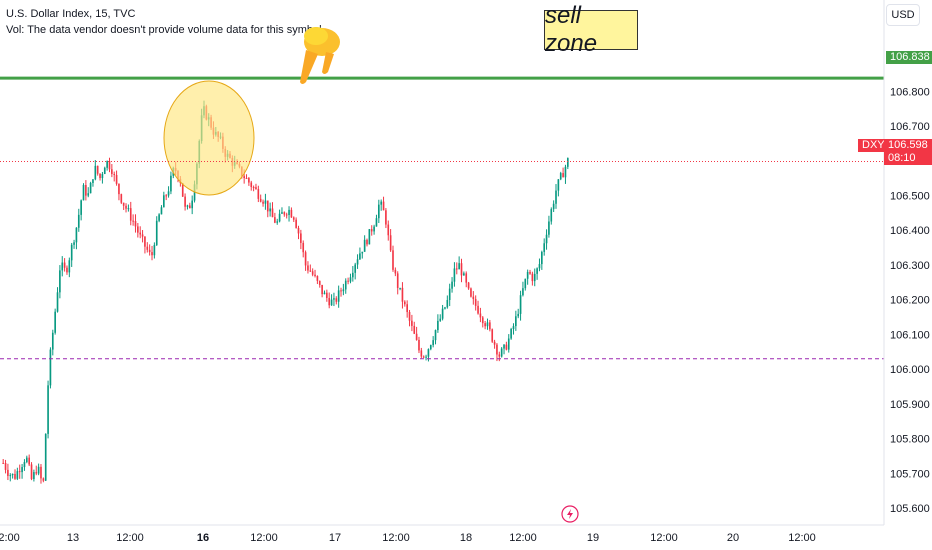 The width and height of the screenshot is (932, 550). Describe the element at coordinates (320, 55) in the screenshot. I see `pointing-down-hand-icon` at that location.